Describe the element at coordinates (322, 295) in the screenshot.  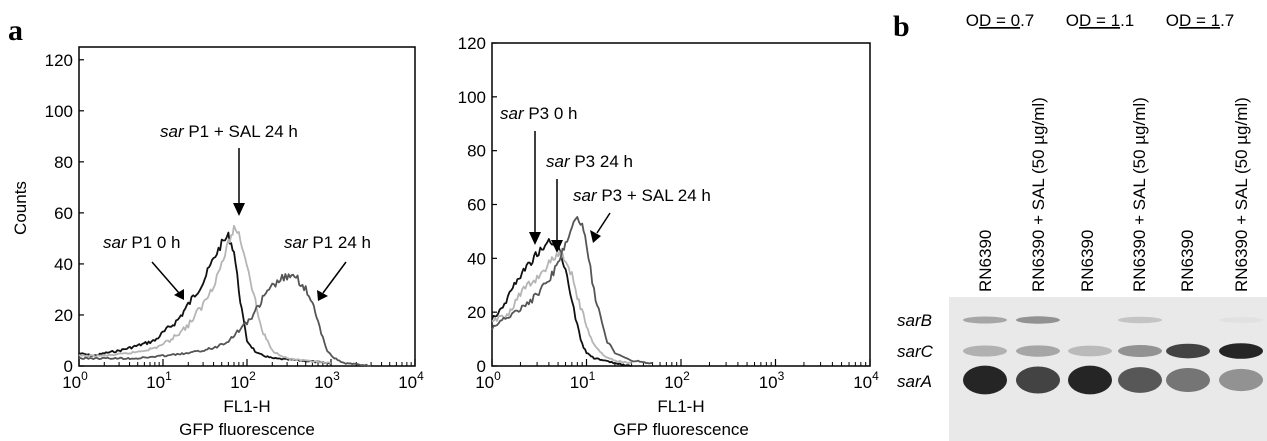
I see `arrow-head-p1-24h` at that location.